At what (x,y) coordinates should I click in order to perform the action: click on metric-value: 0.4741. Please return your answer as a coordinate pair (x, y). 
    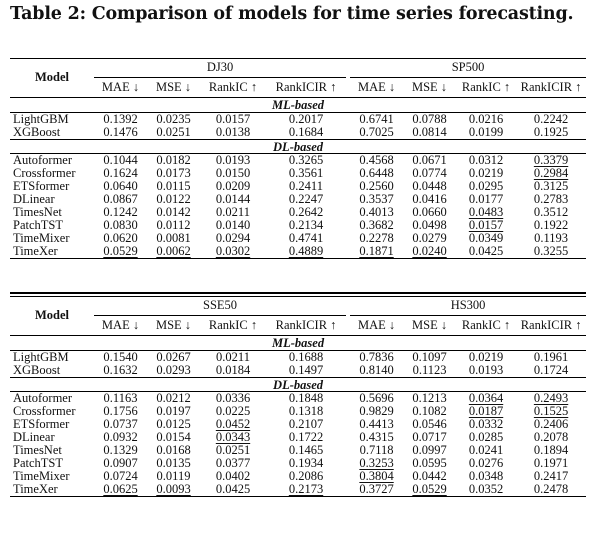
    Looking at the image, I should click on (306, 237).